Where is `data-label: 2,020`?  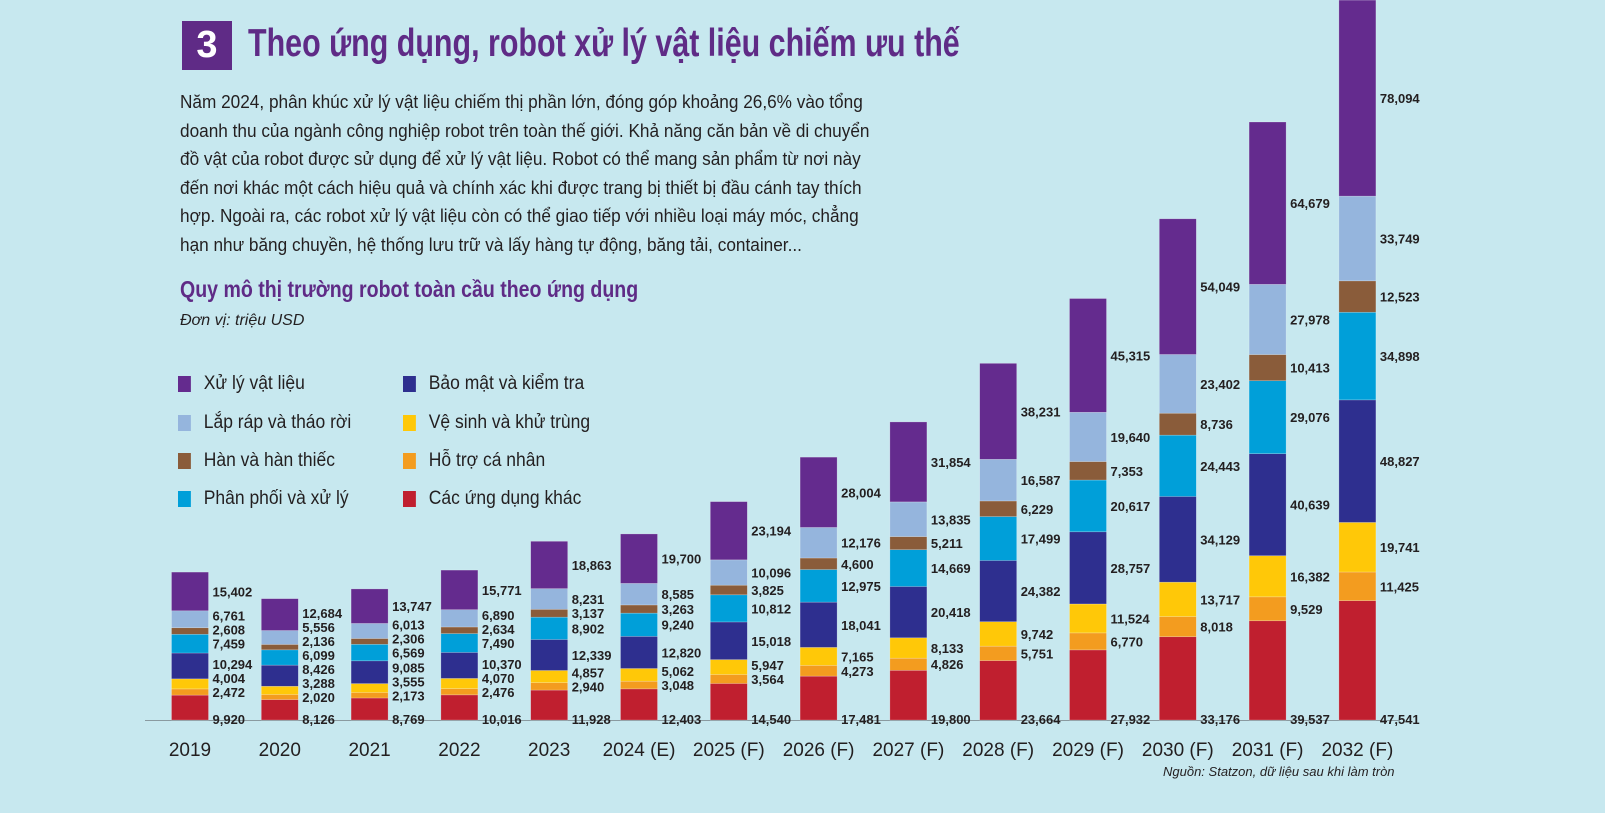 data-label: 2,020 is located at coordinates (318, 697).